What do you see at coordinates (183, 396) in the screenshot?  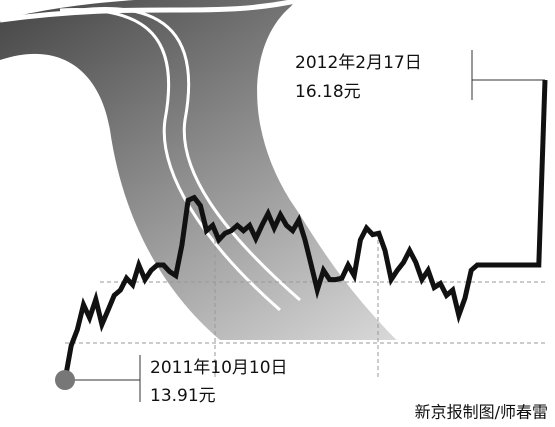 I see `annotation-price: 13.91元` at bounding box center [183, 396].